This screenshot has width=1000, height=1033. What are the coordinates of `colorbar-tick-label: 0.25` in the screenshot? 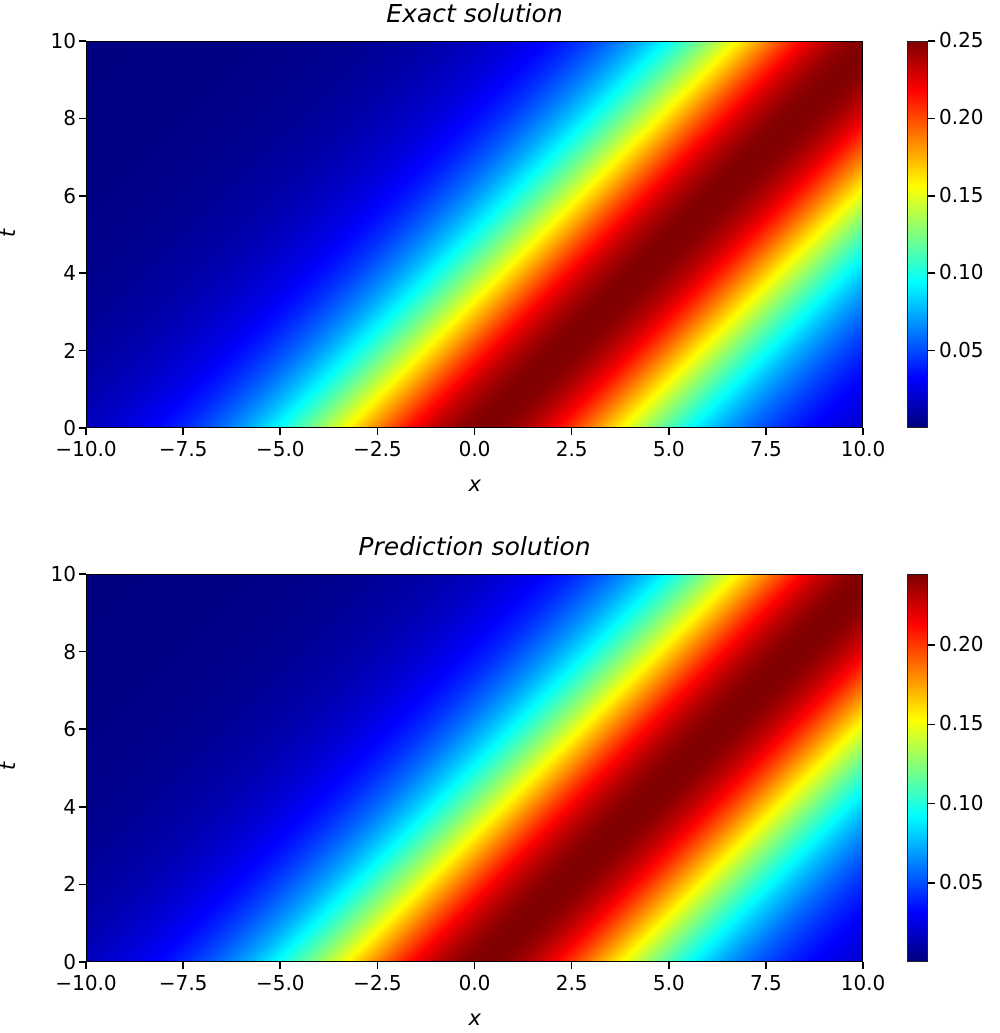 It's located at (961, 40).